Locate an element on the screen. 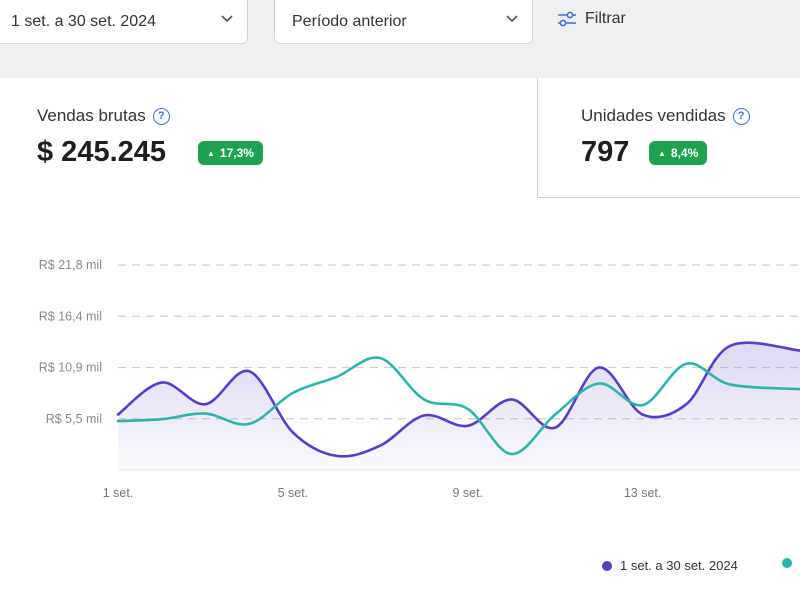  kpi-title-text: Vendas brutas is located at coordinates (91, 115).